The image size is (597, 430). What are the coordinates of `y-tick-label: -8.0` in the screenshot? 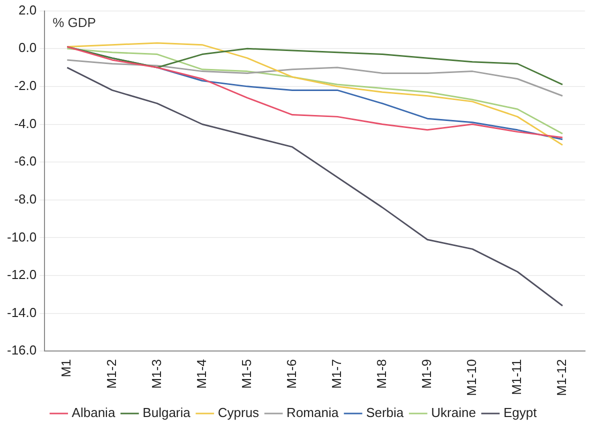 It's located at (25, 198).